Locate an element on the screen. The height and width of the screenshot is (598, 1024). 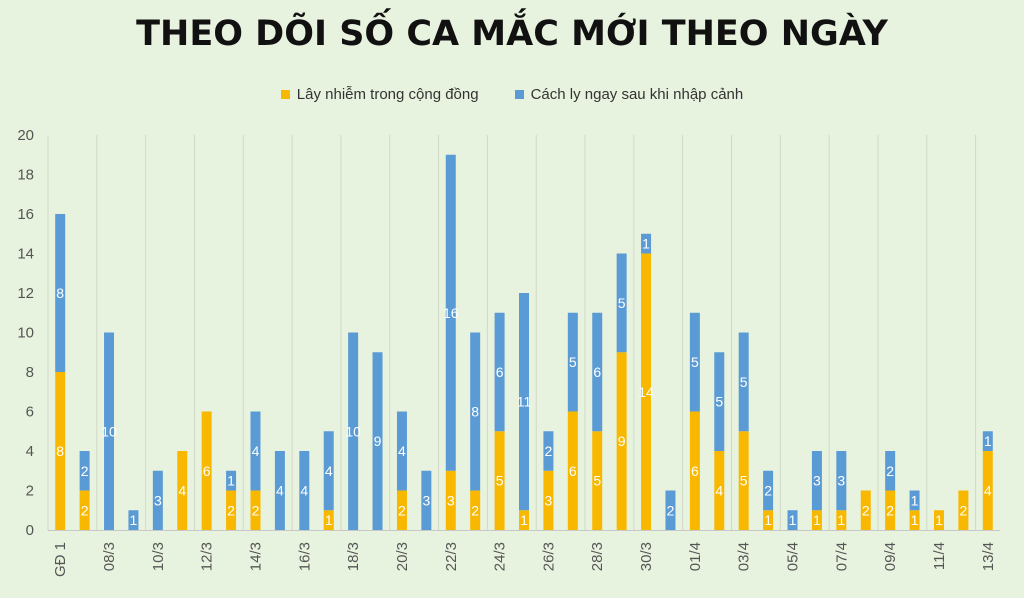
chart-title: THEO DÕI SỐ CA MẮC MỚI THEO NGÀY is located at coordinates (512, 34).